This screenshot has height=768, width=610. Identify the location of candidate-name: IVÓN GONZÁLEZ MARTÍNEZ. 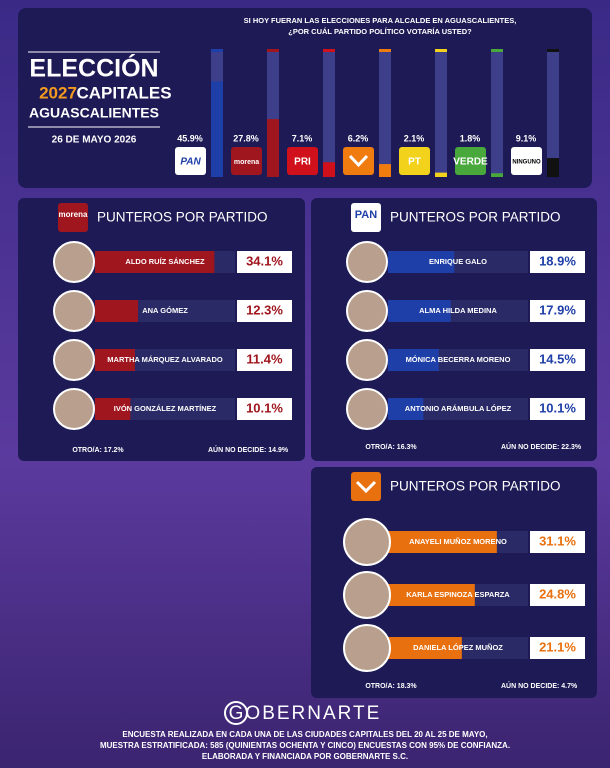
(165, 408).